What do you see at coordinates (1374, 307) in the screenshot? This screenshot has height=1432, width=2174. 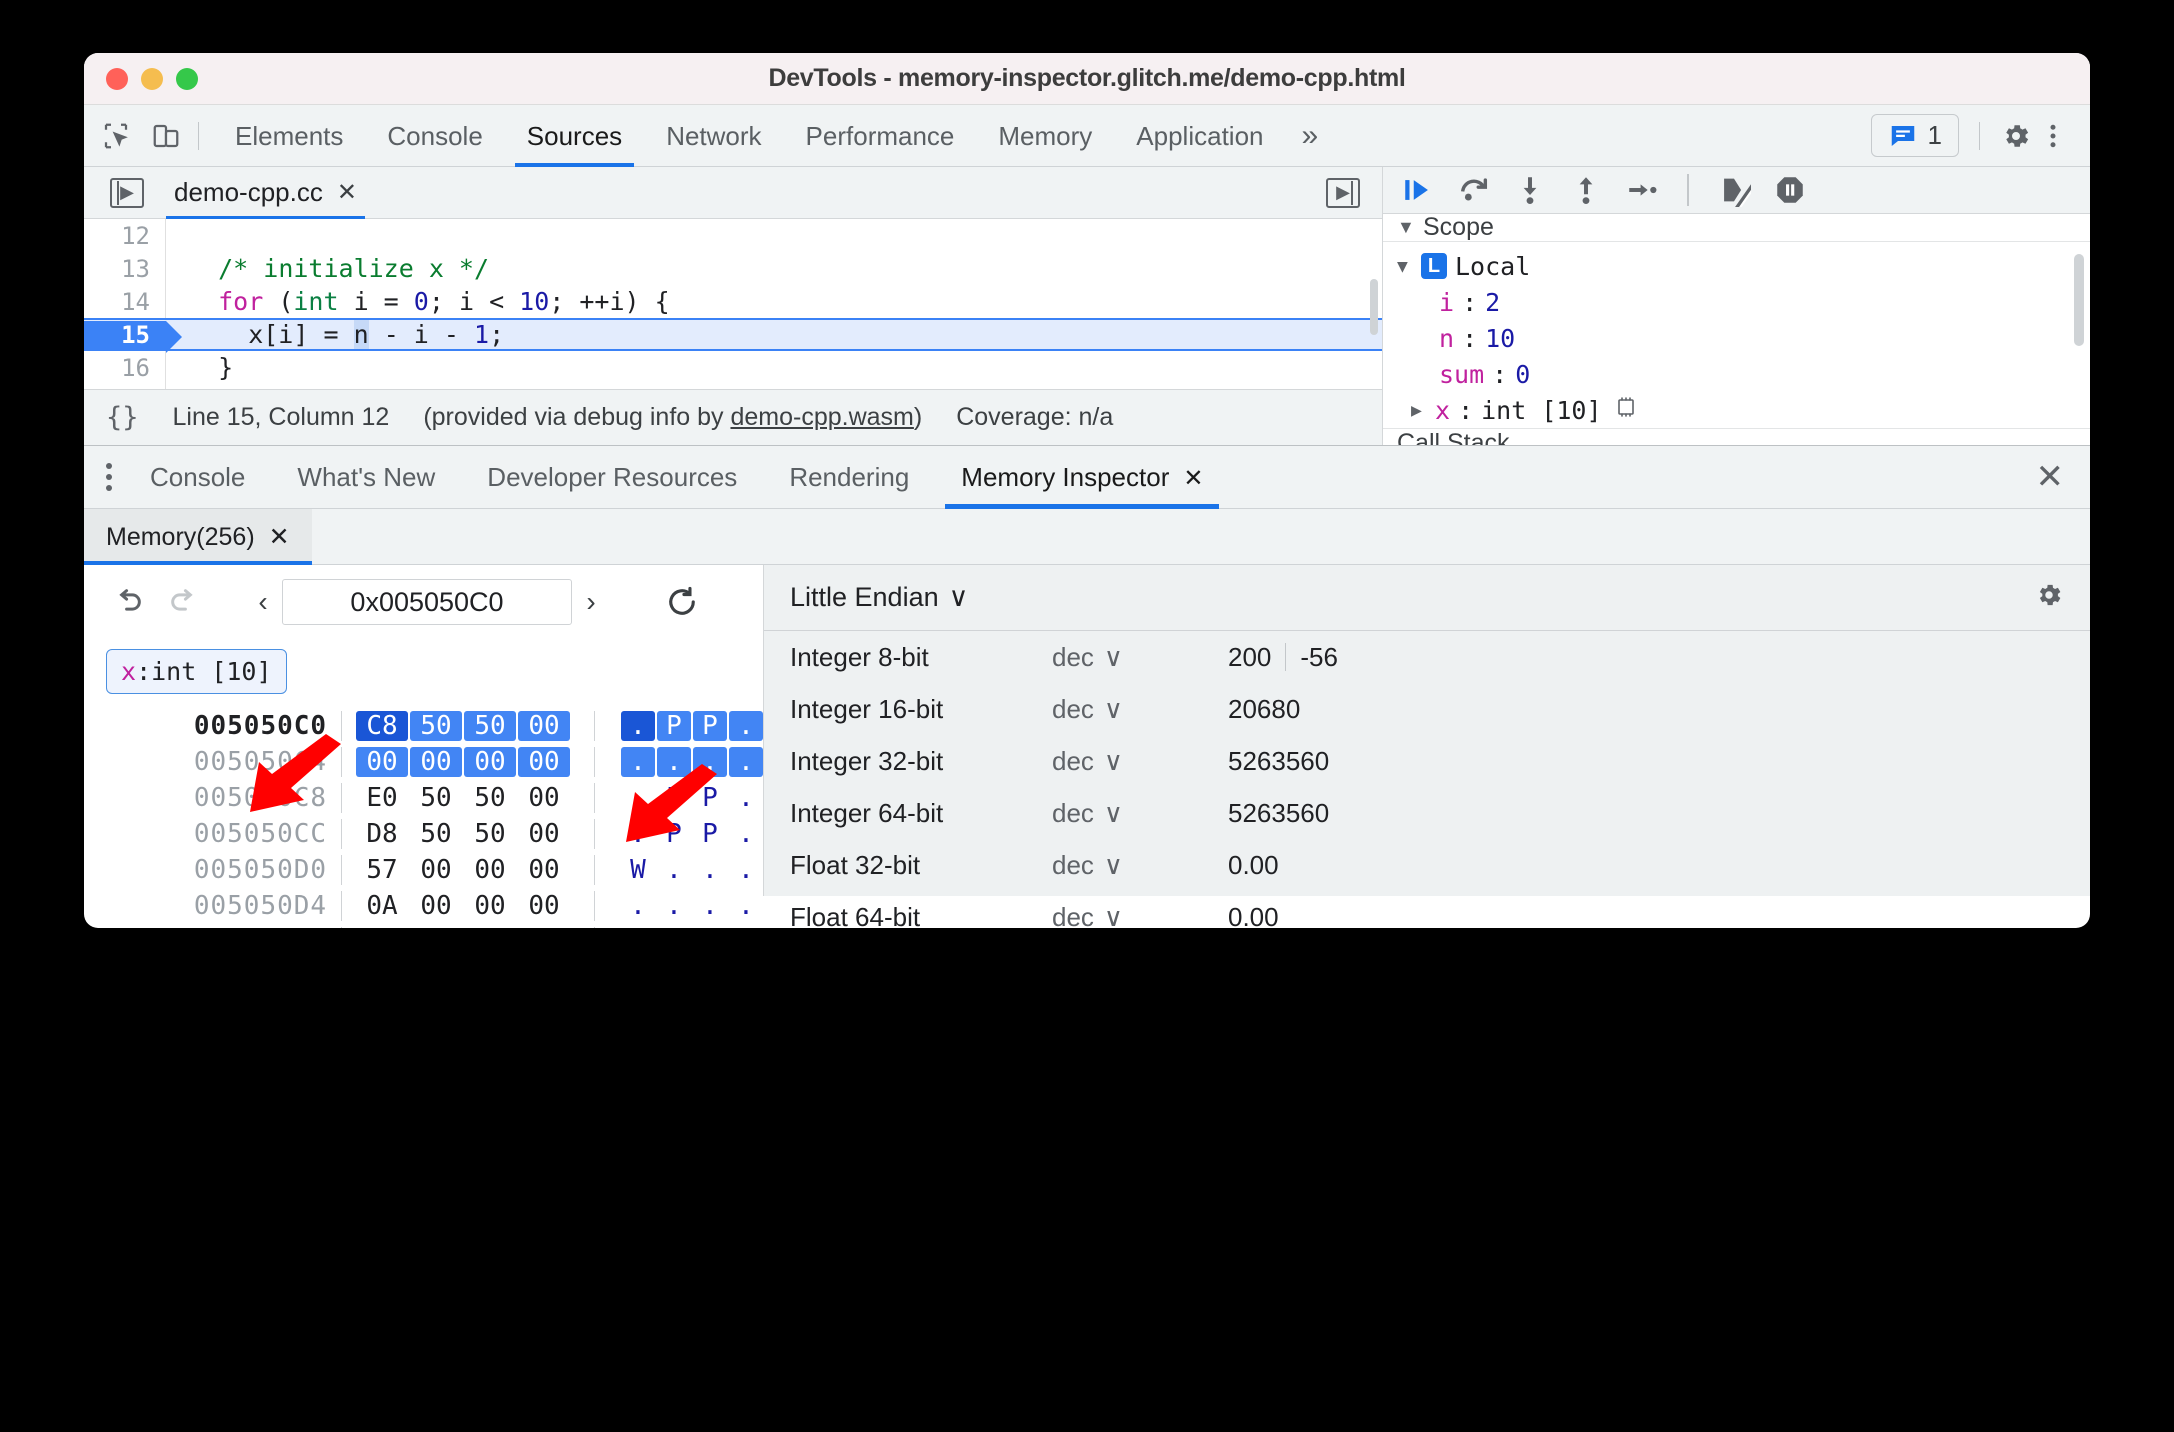 I see `editor-scrollbar` at bounding box center [1374, 307].